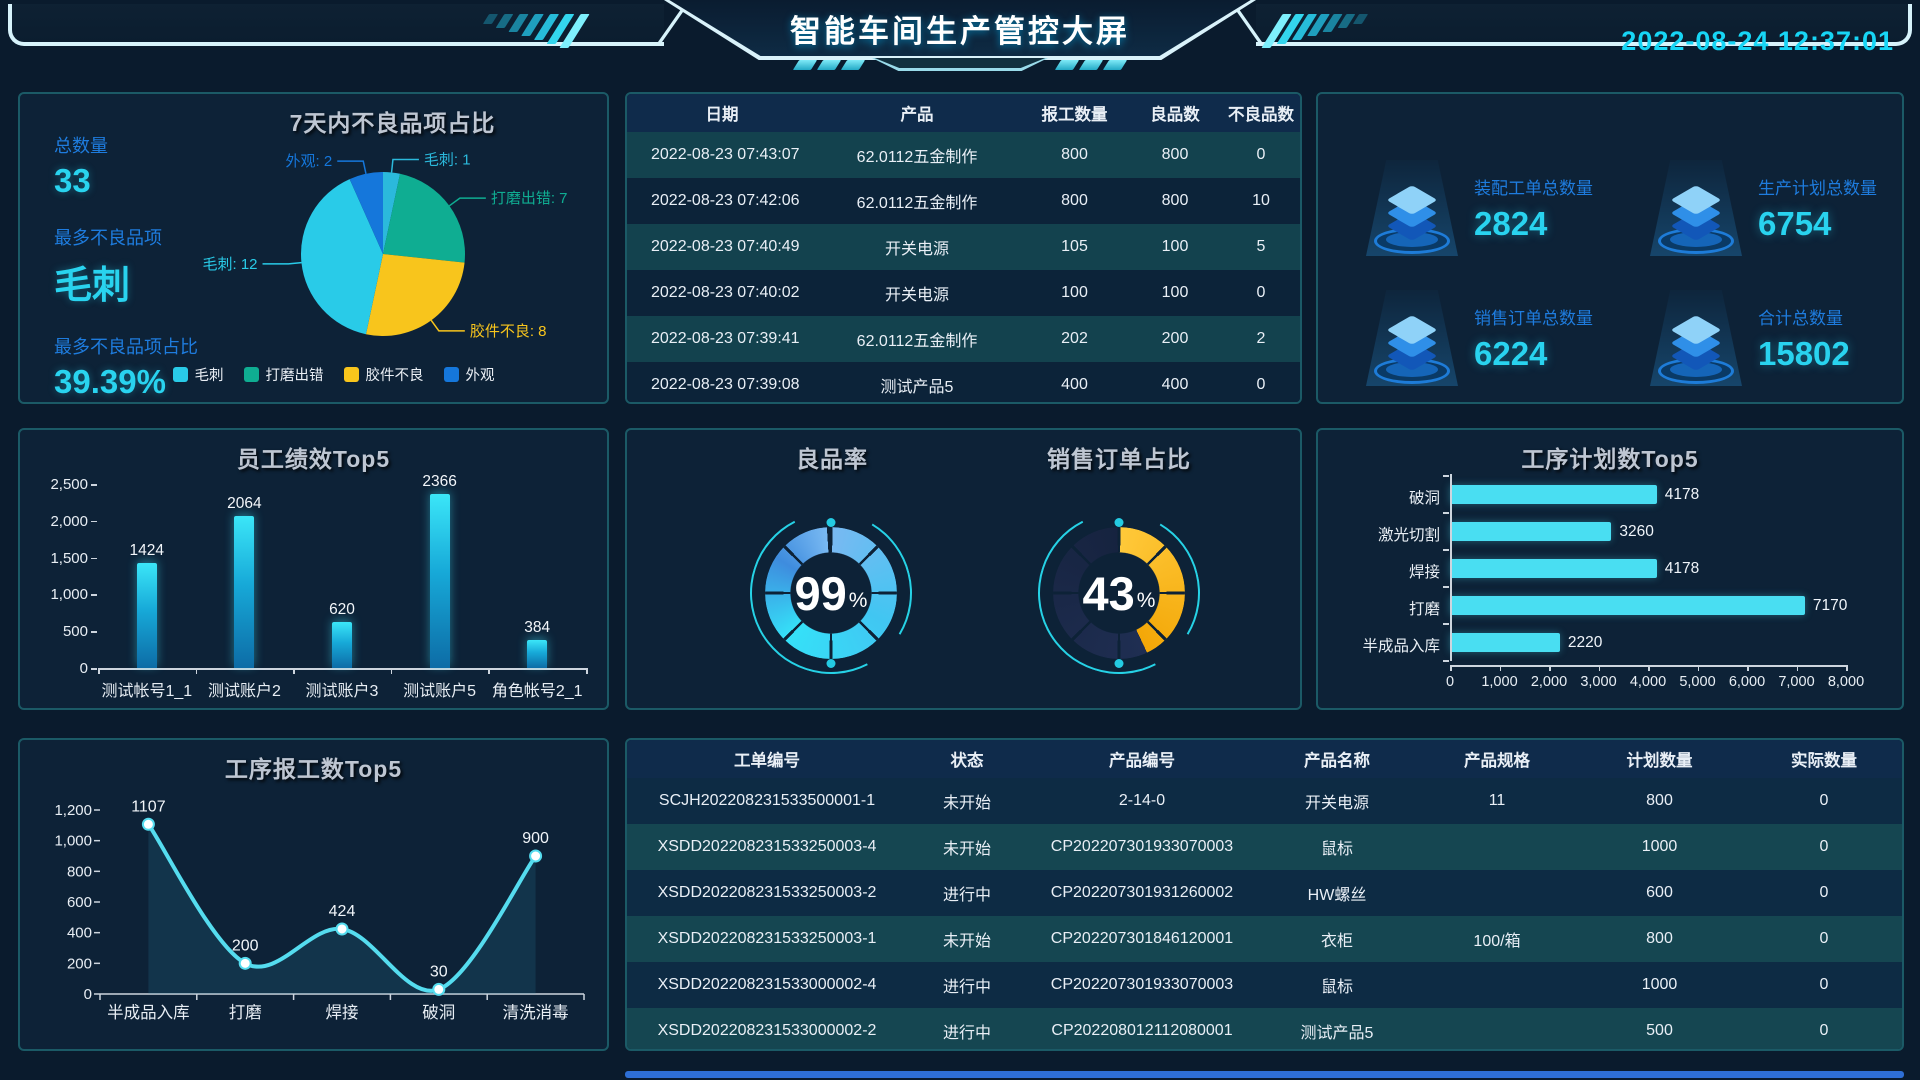 This screenshot has width=1920, height=1080. Describe the element at coordinates (313, 459) in the screenshot. I see `employee-bar-title: 员工绩效Top5` at that location.